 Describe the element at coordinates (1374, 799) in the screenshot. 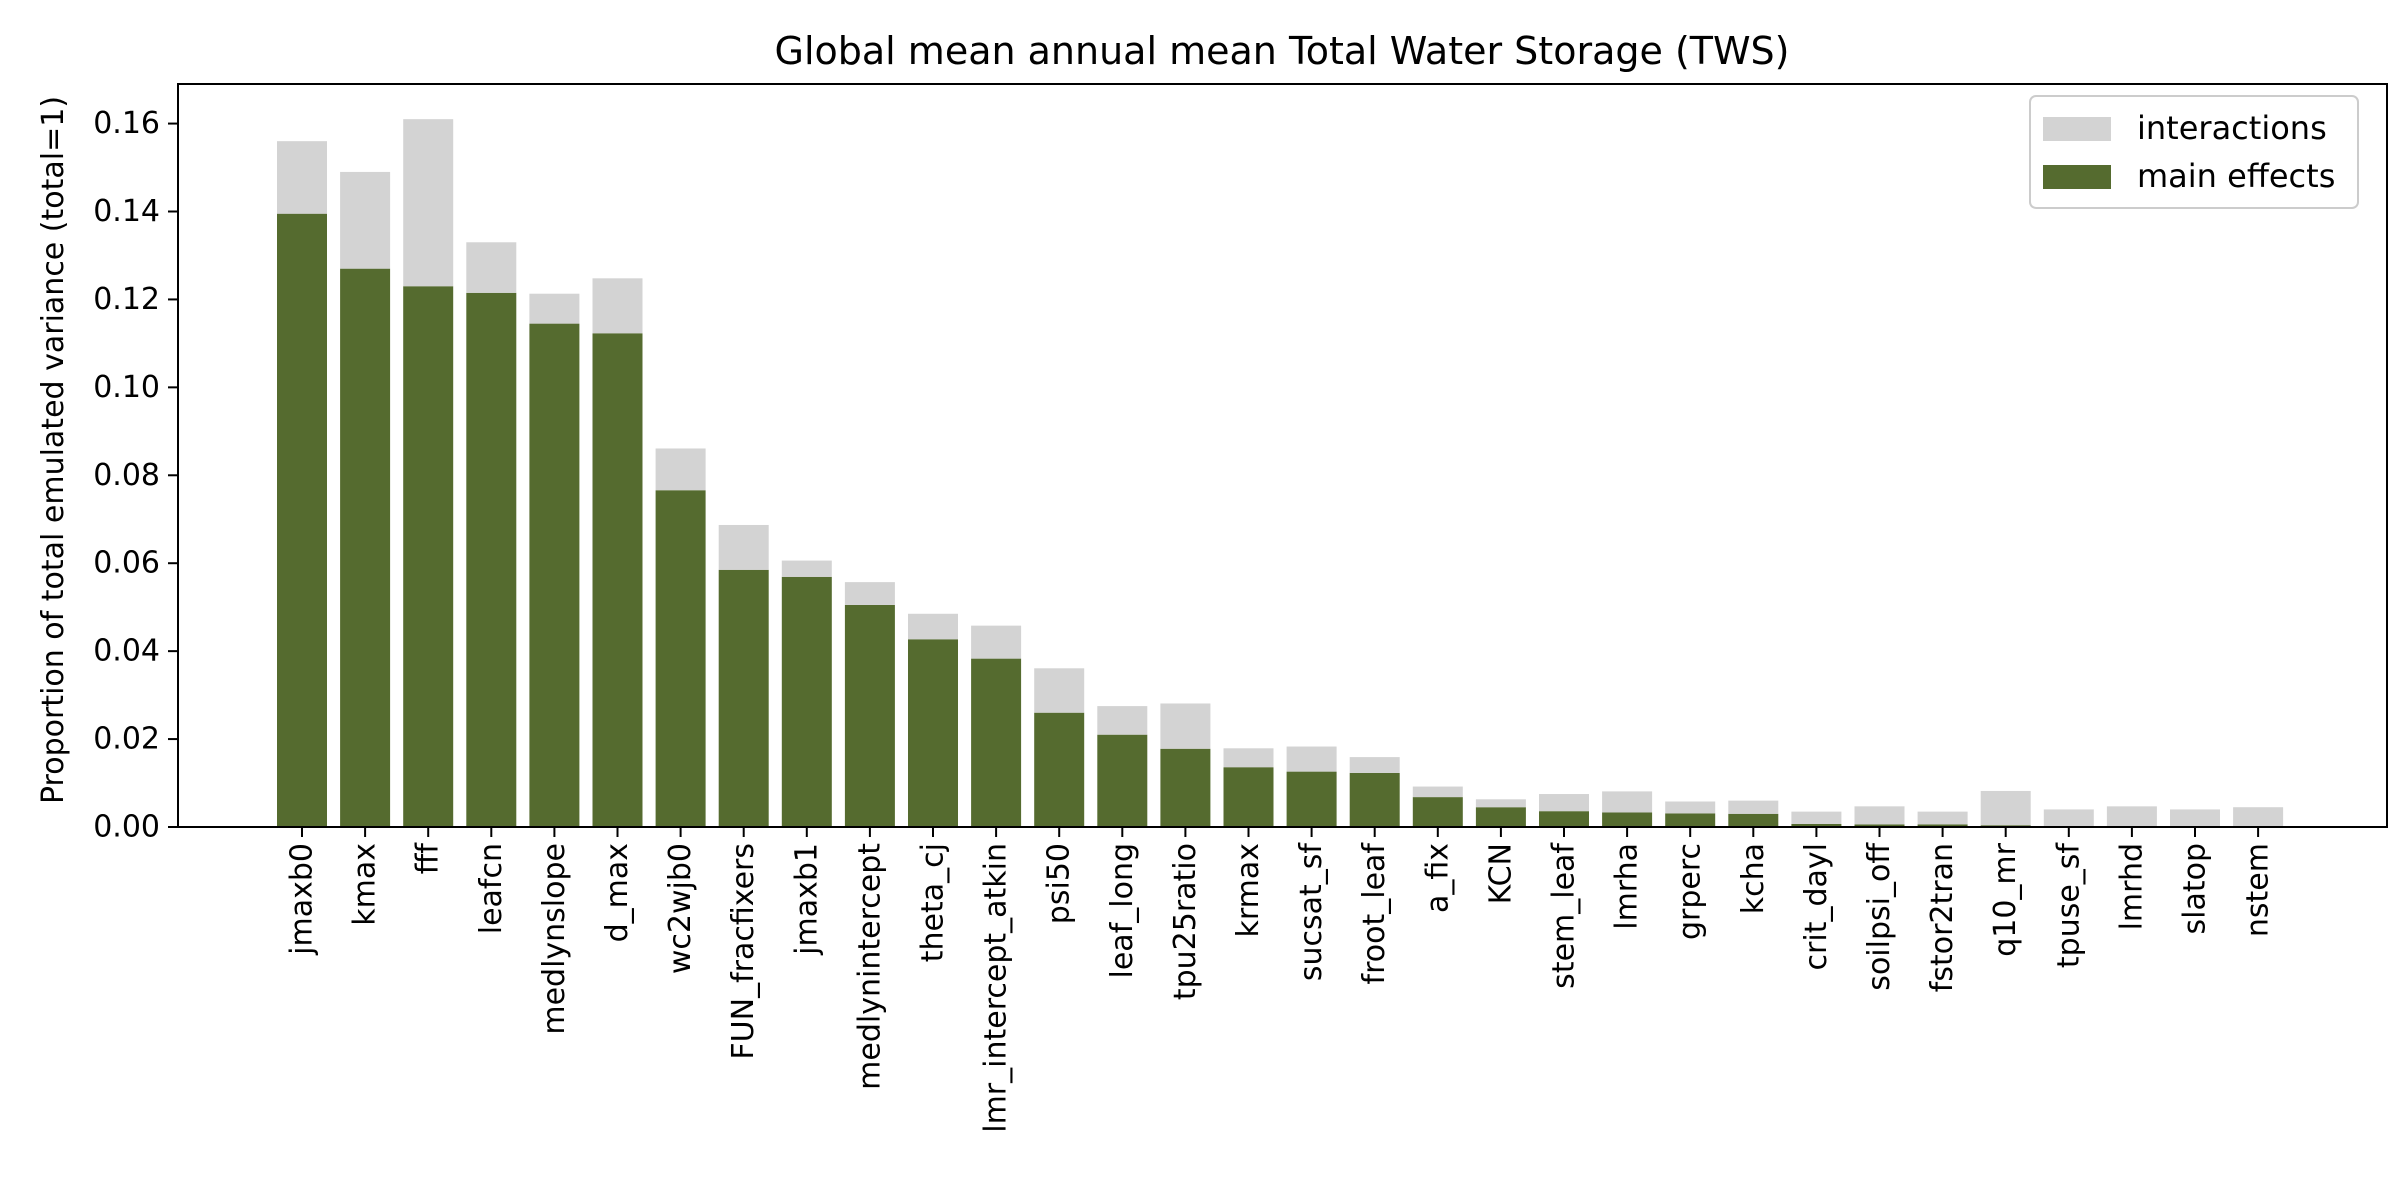

I see `bar-main-effects-froot-leaf` at that location.